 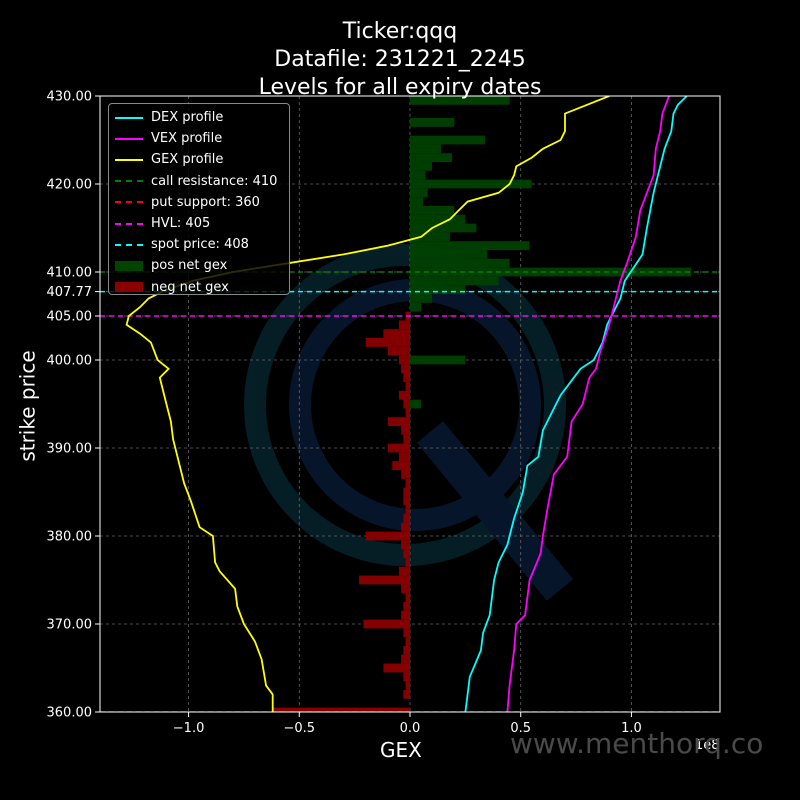 I want to click on x-tick-label: 1.0, so click(x=631, y=728).